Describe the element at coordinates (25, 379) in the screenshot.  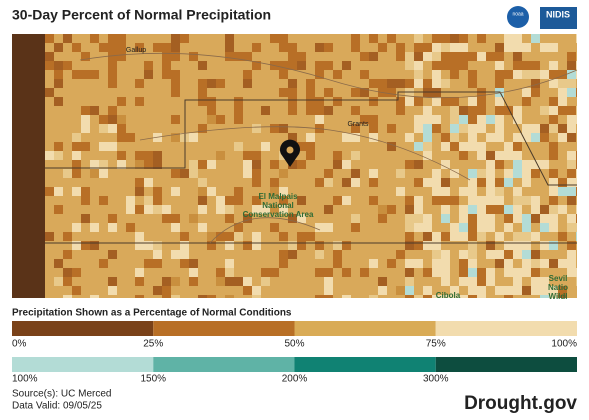
I see `legend-label: 100%` at that location.